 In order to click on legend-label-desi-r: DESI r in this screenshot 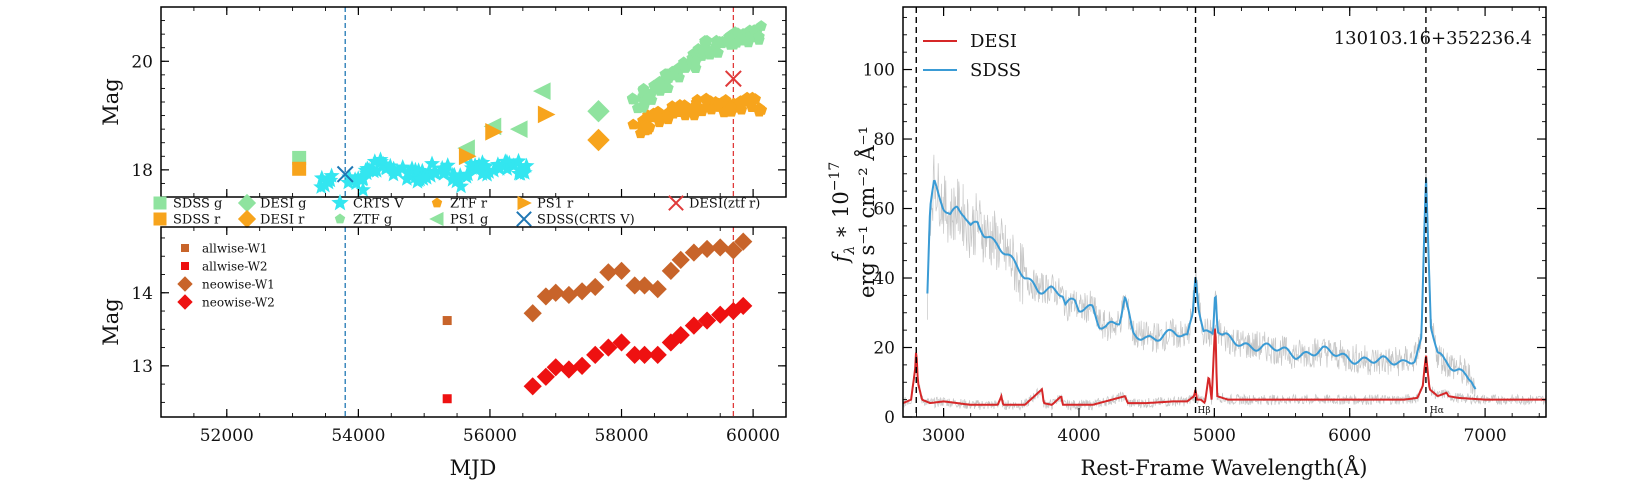, I will do `click(282, 220)`.